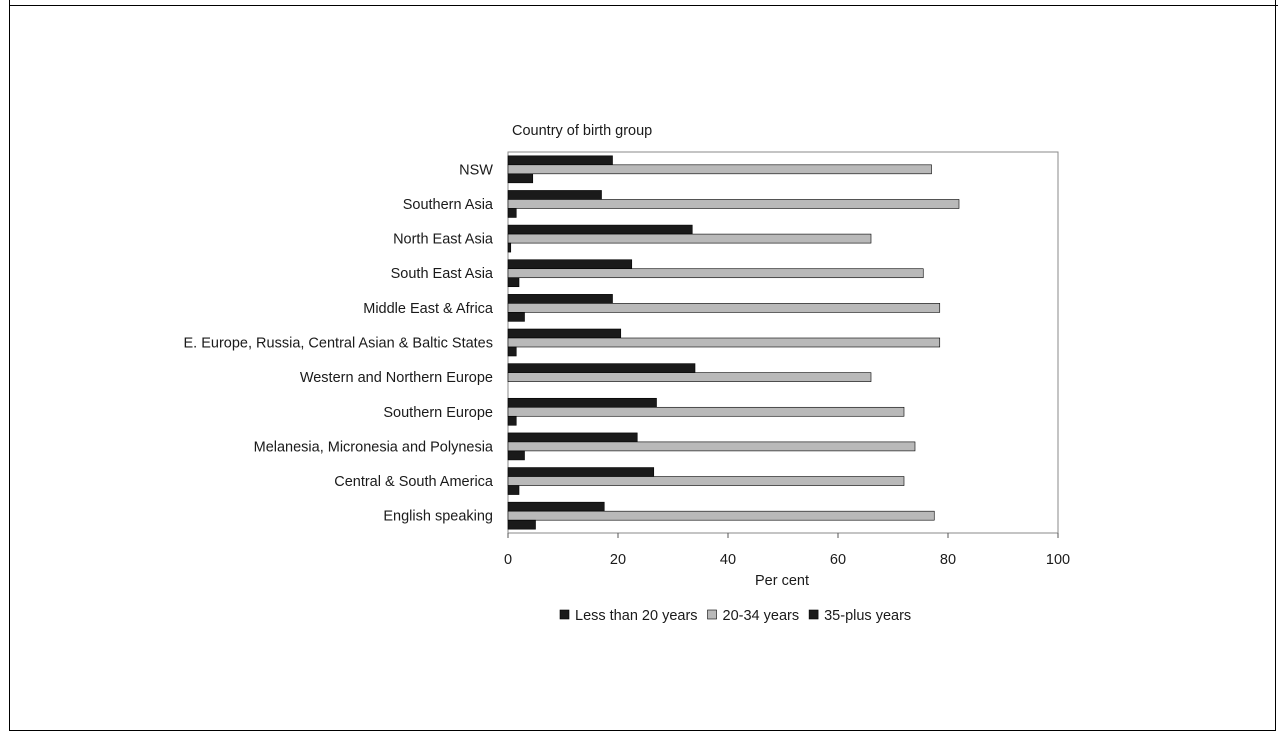 The image size is (1278, 731). What do you see at coordinates (438, 517) in the screenshot?
I see `category-label: English speaking` at bounding box center [438, 517].